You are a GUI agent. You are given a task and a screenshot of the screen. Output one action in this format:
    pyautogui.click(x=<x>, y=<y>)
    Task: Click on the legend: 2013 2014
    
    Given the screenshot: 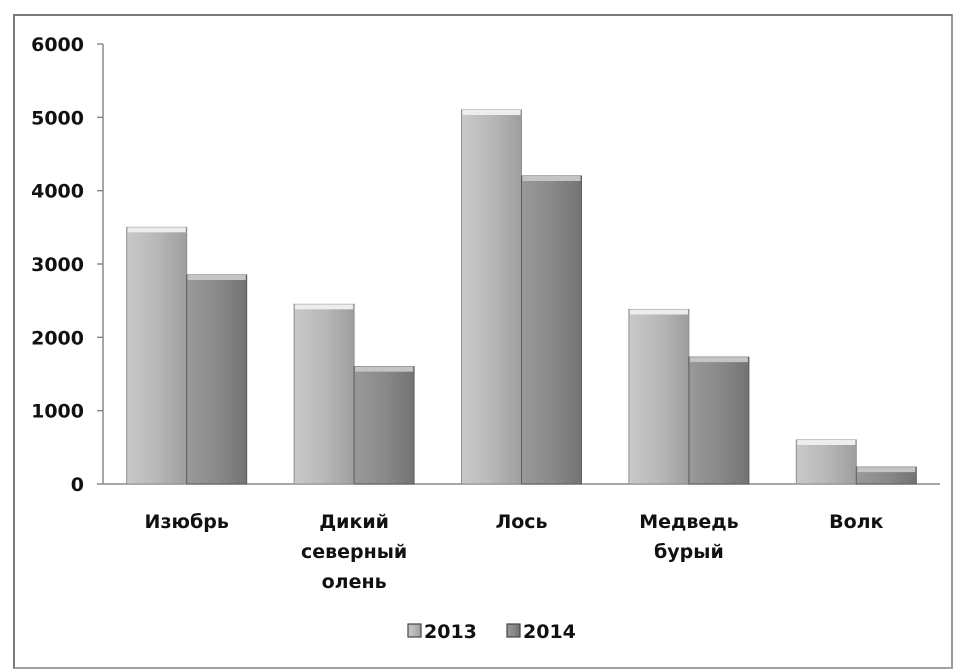 What is the action you would take?
    pyautogui.click(x=491, y=632)
    